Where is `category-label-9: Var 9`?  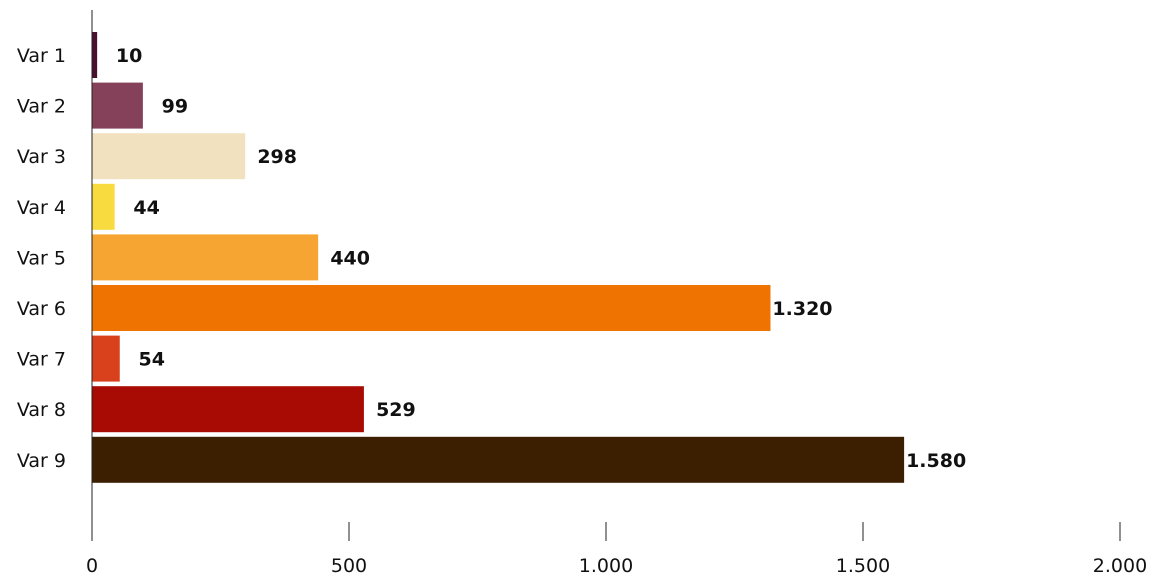 category-label-9: Var 9 is located at coordinates (41, 461).